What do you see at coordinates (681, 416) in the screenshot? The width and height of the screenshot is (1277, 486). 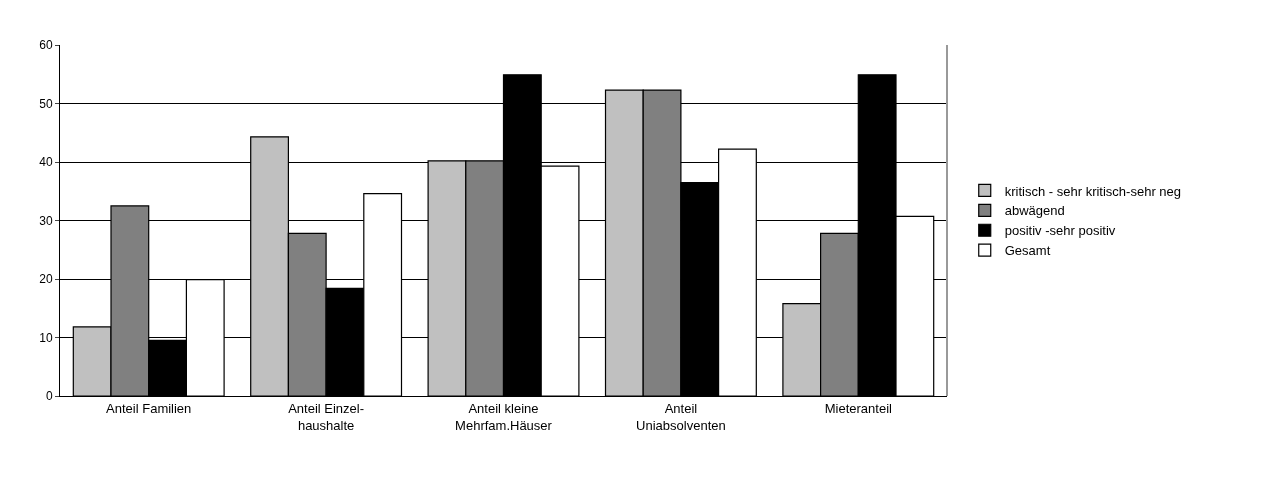 I see `x-tick-label: Anteil Uniabsolventen` at bounding box center [681, 416].